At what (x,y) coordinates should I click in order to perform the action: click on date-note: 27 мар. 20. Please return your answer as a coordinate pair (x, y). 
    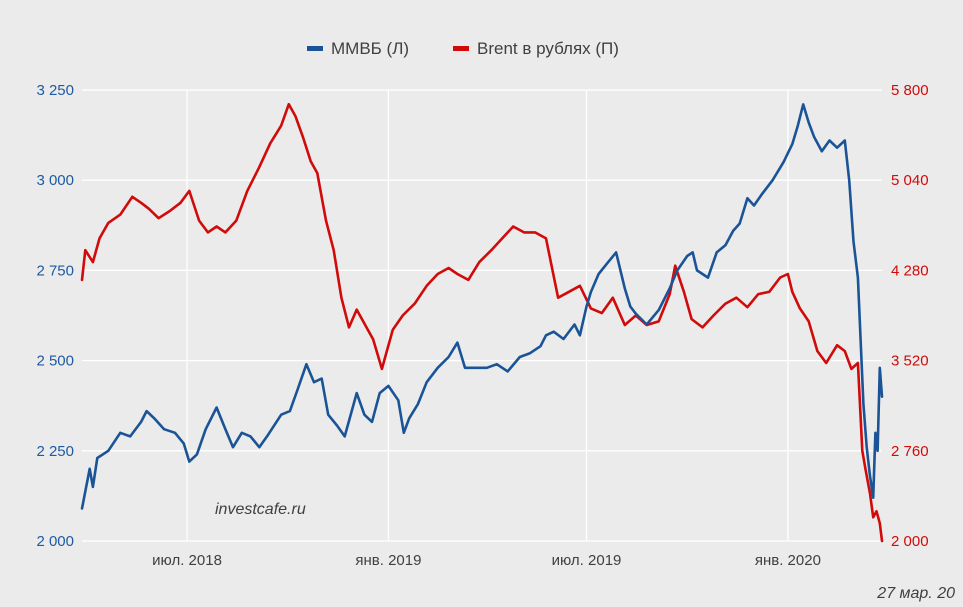
    Looking at the image, I should click on (915, 593).